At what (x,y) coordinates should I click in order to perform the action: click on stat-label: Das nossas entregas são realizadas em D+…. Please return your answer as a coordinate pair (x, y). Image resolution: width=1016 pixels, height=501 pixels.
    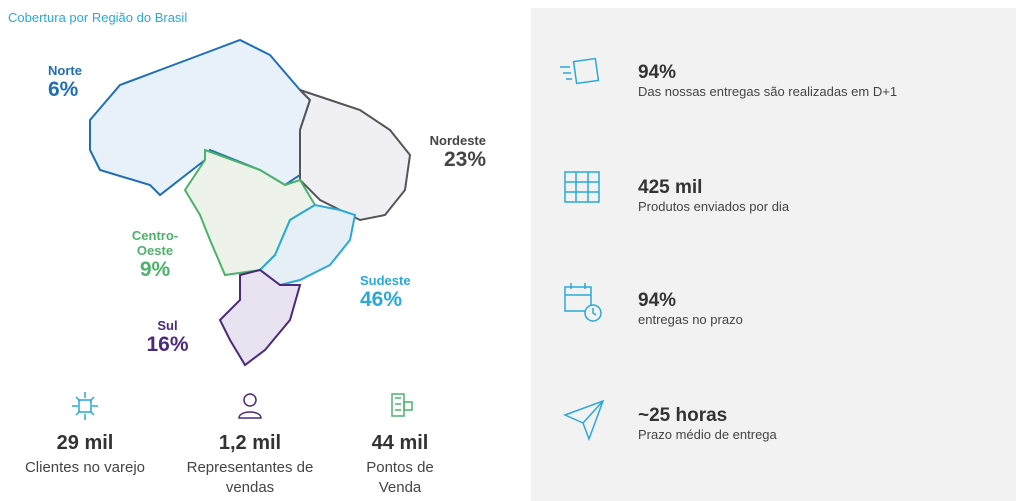
    Looking at the image, I should click on (768, 91).